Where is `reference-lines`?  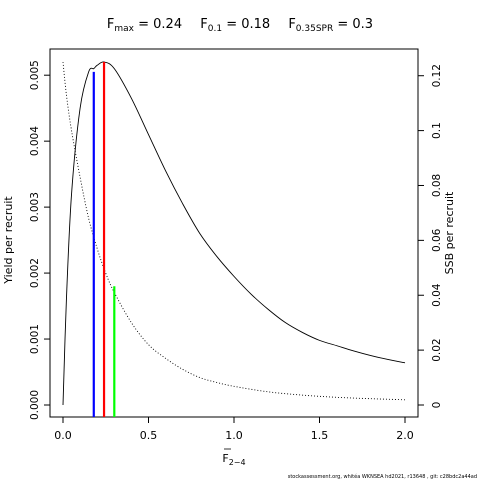
reference-lines is located at coordinates (104, 239).